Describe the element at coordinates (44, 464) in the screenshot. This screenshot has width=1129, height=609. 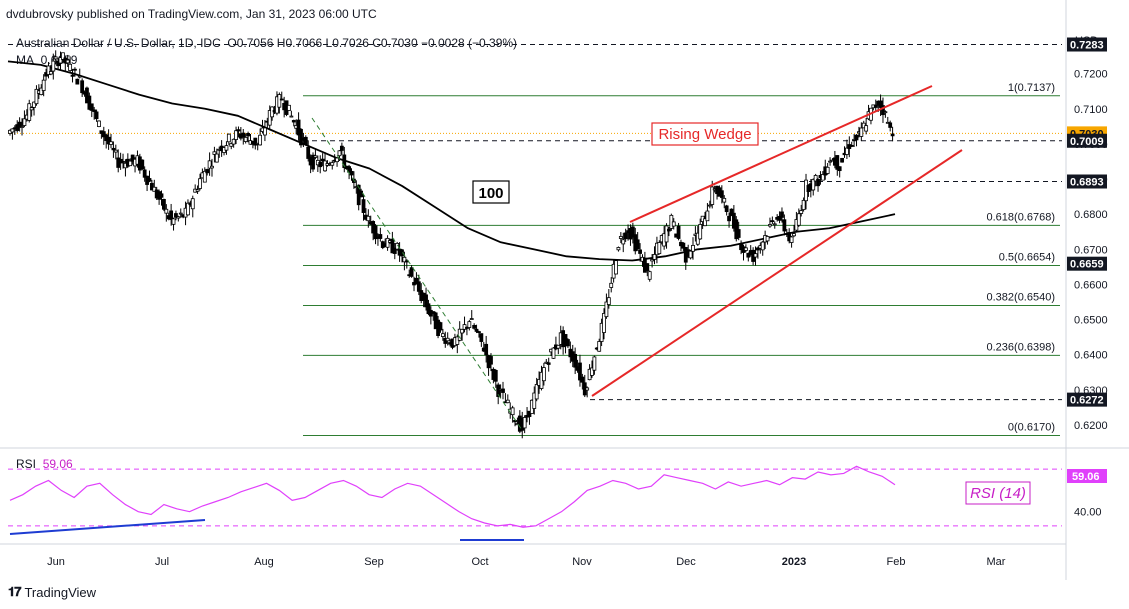
I see `rsi-legend: RSI 59.06` at that location.